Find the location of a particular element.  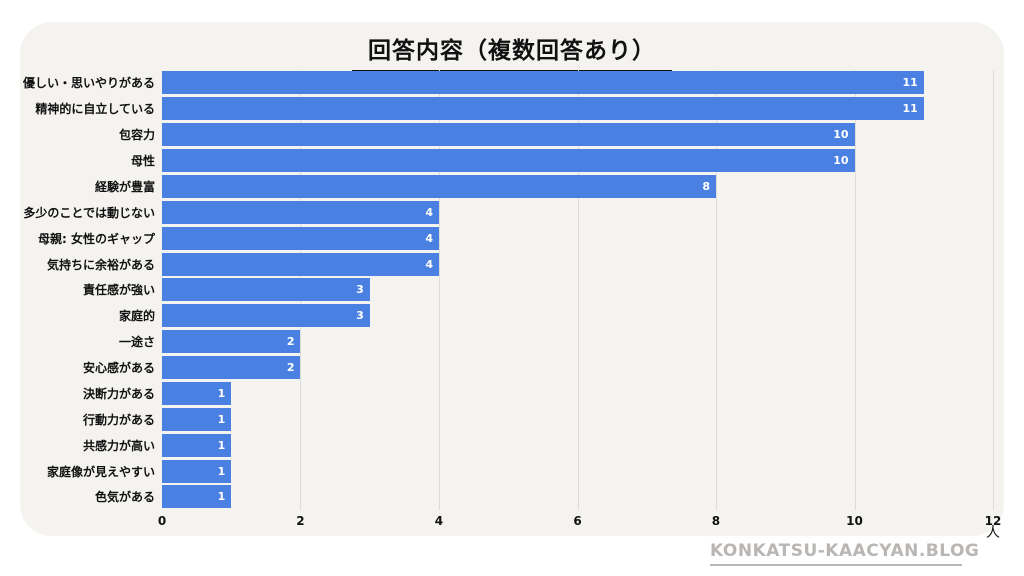

x-axis: 人 0 2 4 6 8 10 12 is located at coordinates (580, 527).